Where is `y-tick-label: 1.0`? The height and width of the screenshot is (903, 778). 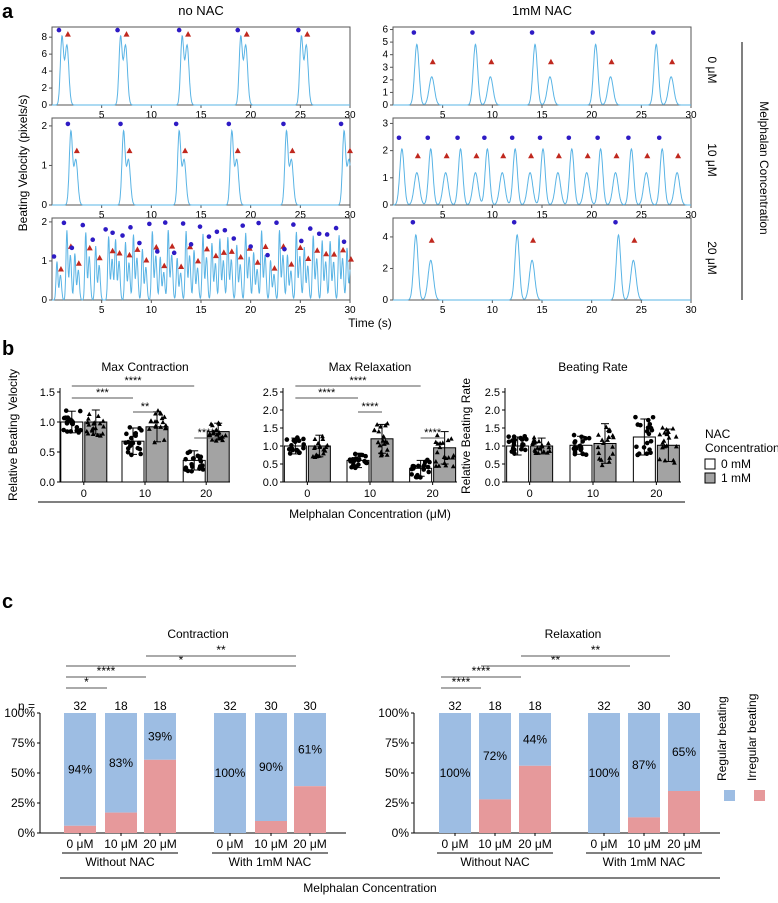
y-tick-label: 1.0 is located at coordinates (270, 447).